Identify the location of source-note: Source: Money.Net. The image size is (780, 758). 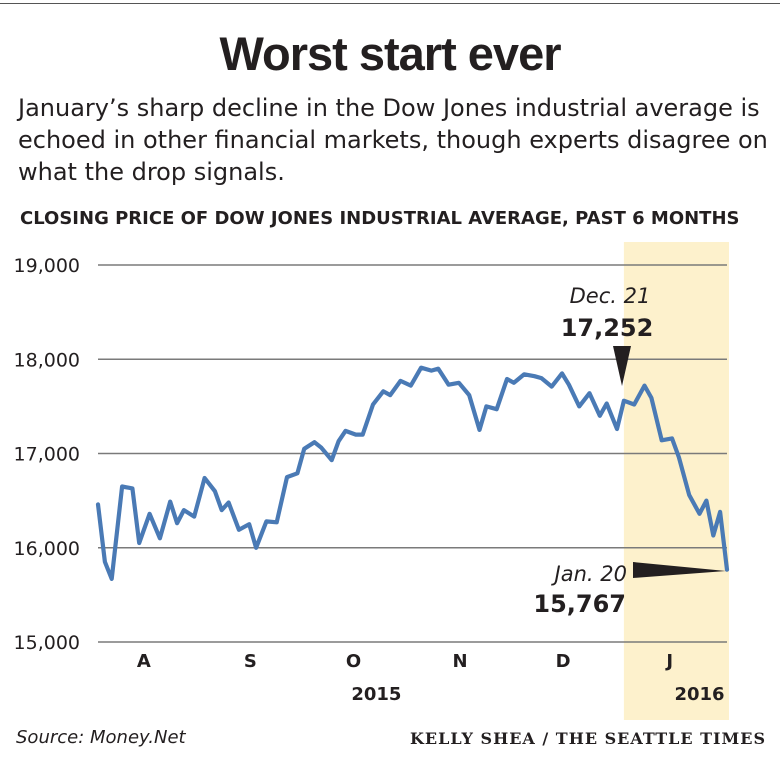
(101, 737).